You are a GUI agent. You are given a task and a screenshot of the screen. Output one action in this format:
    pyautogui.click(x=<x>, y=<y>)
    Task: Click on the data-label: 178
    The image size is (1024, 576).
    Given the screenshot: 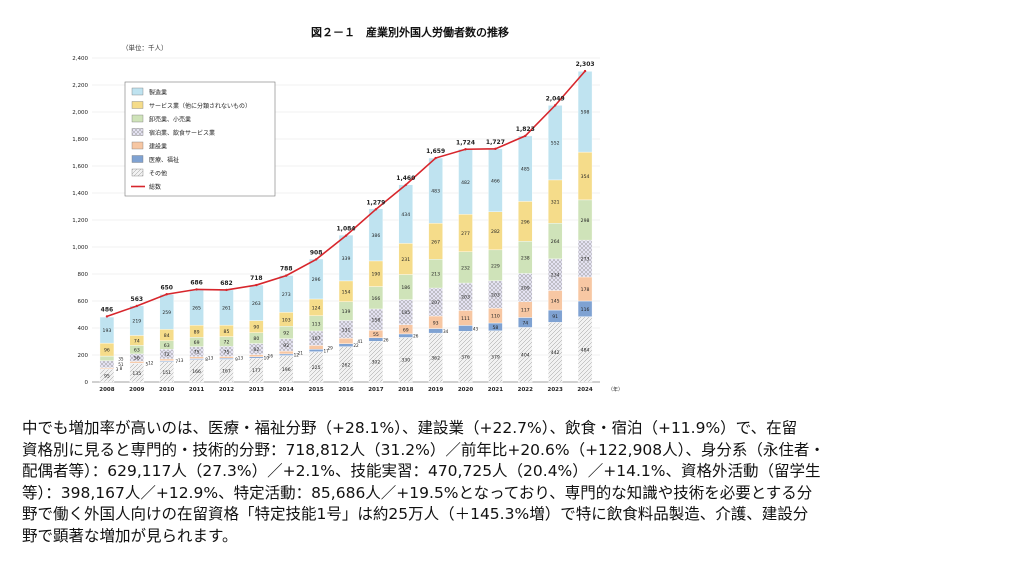 What is the action you would take?
    pyautogui.click(x=585, y=290)
    